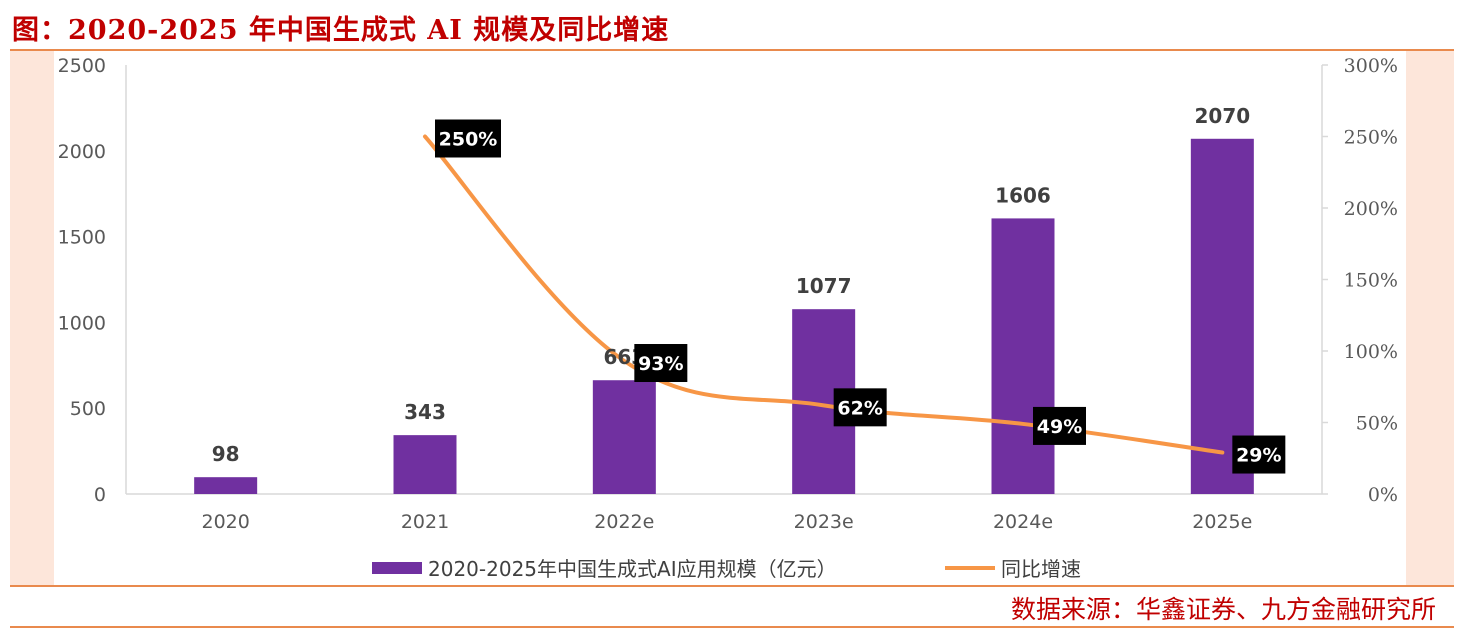 Image resolution: width=1464 pixels, height=638 pixels. I want to click on bar-value-label: 2070, so click(1222, 116).